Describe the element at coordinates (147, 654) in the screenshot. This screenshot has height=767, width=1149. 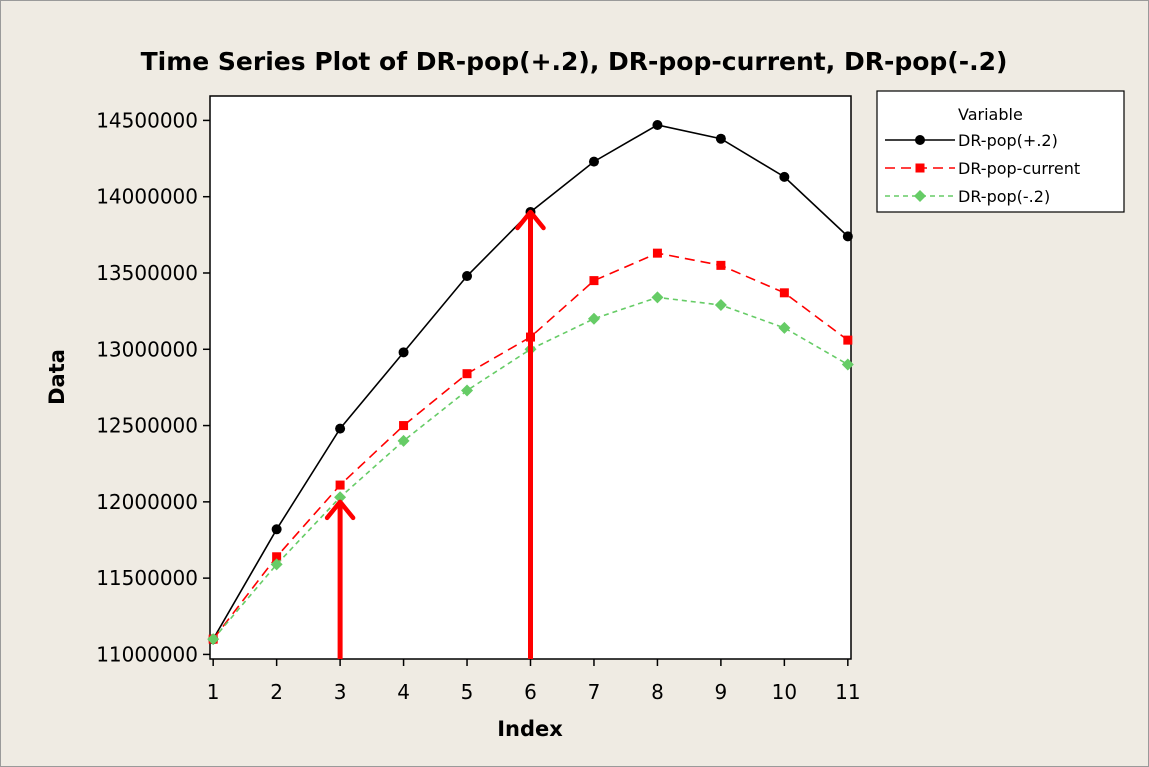
I see `y-tick-label: 11000000` at that location.